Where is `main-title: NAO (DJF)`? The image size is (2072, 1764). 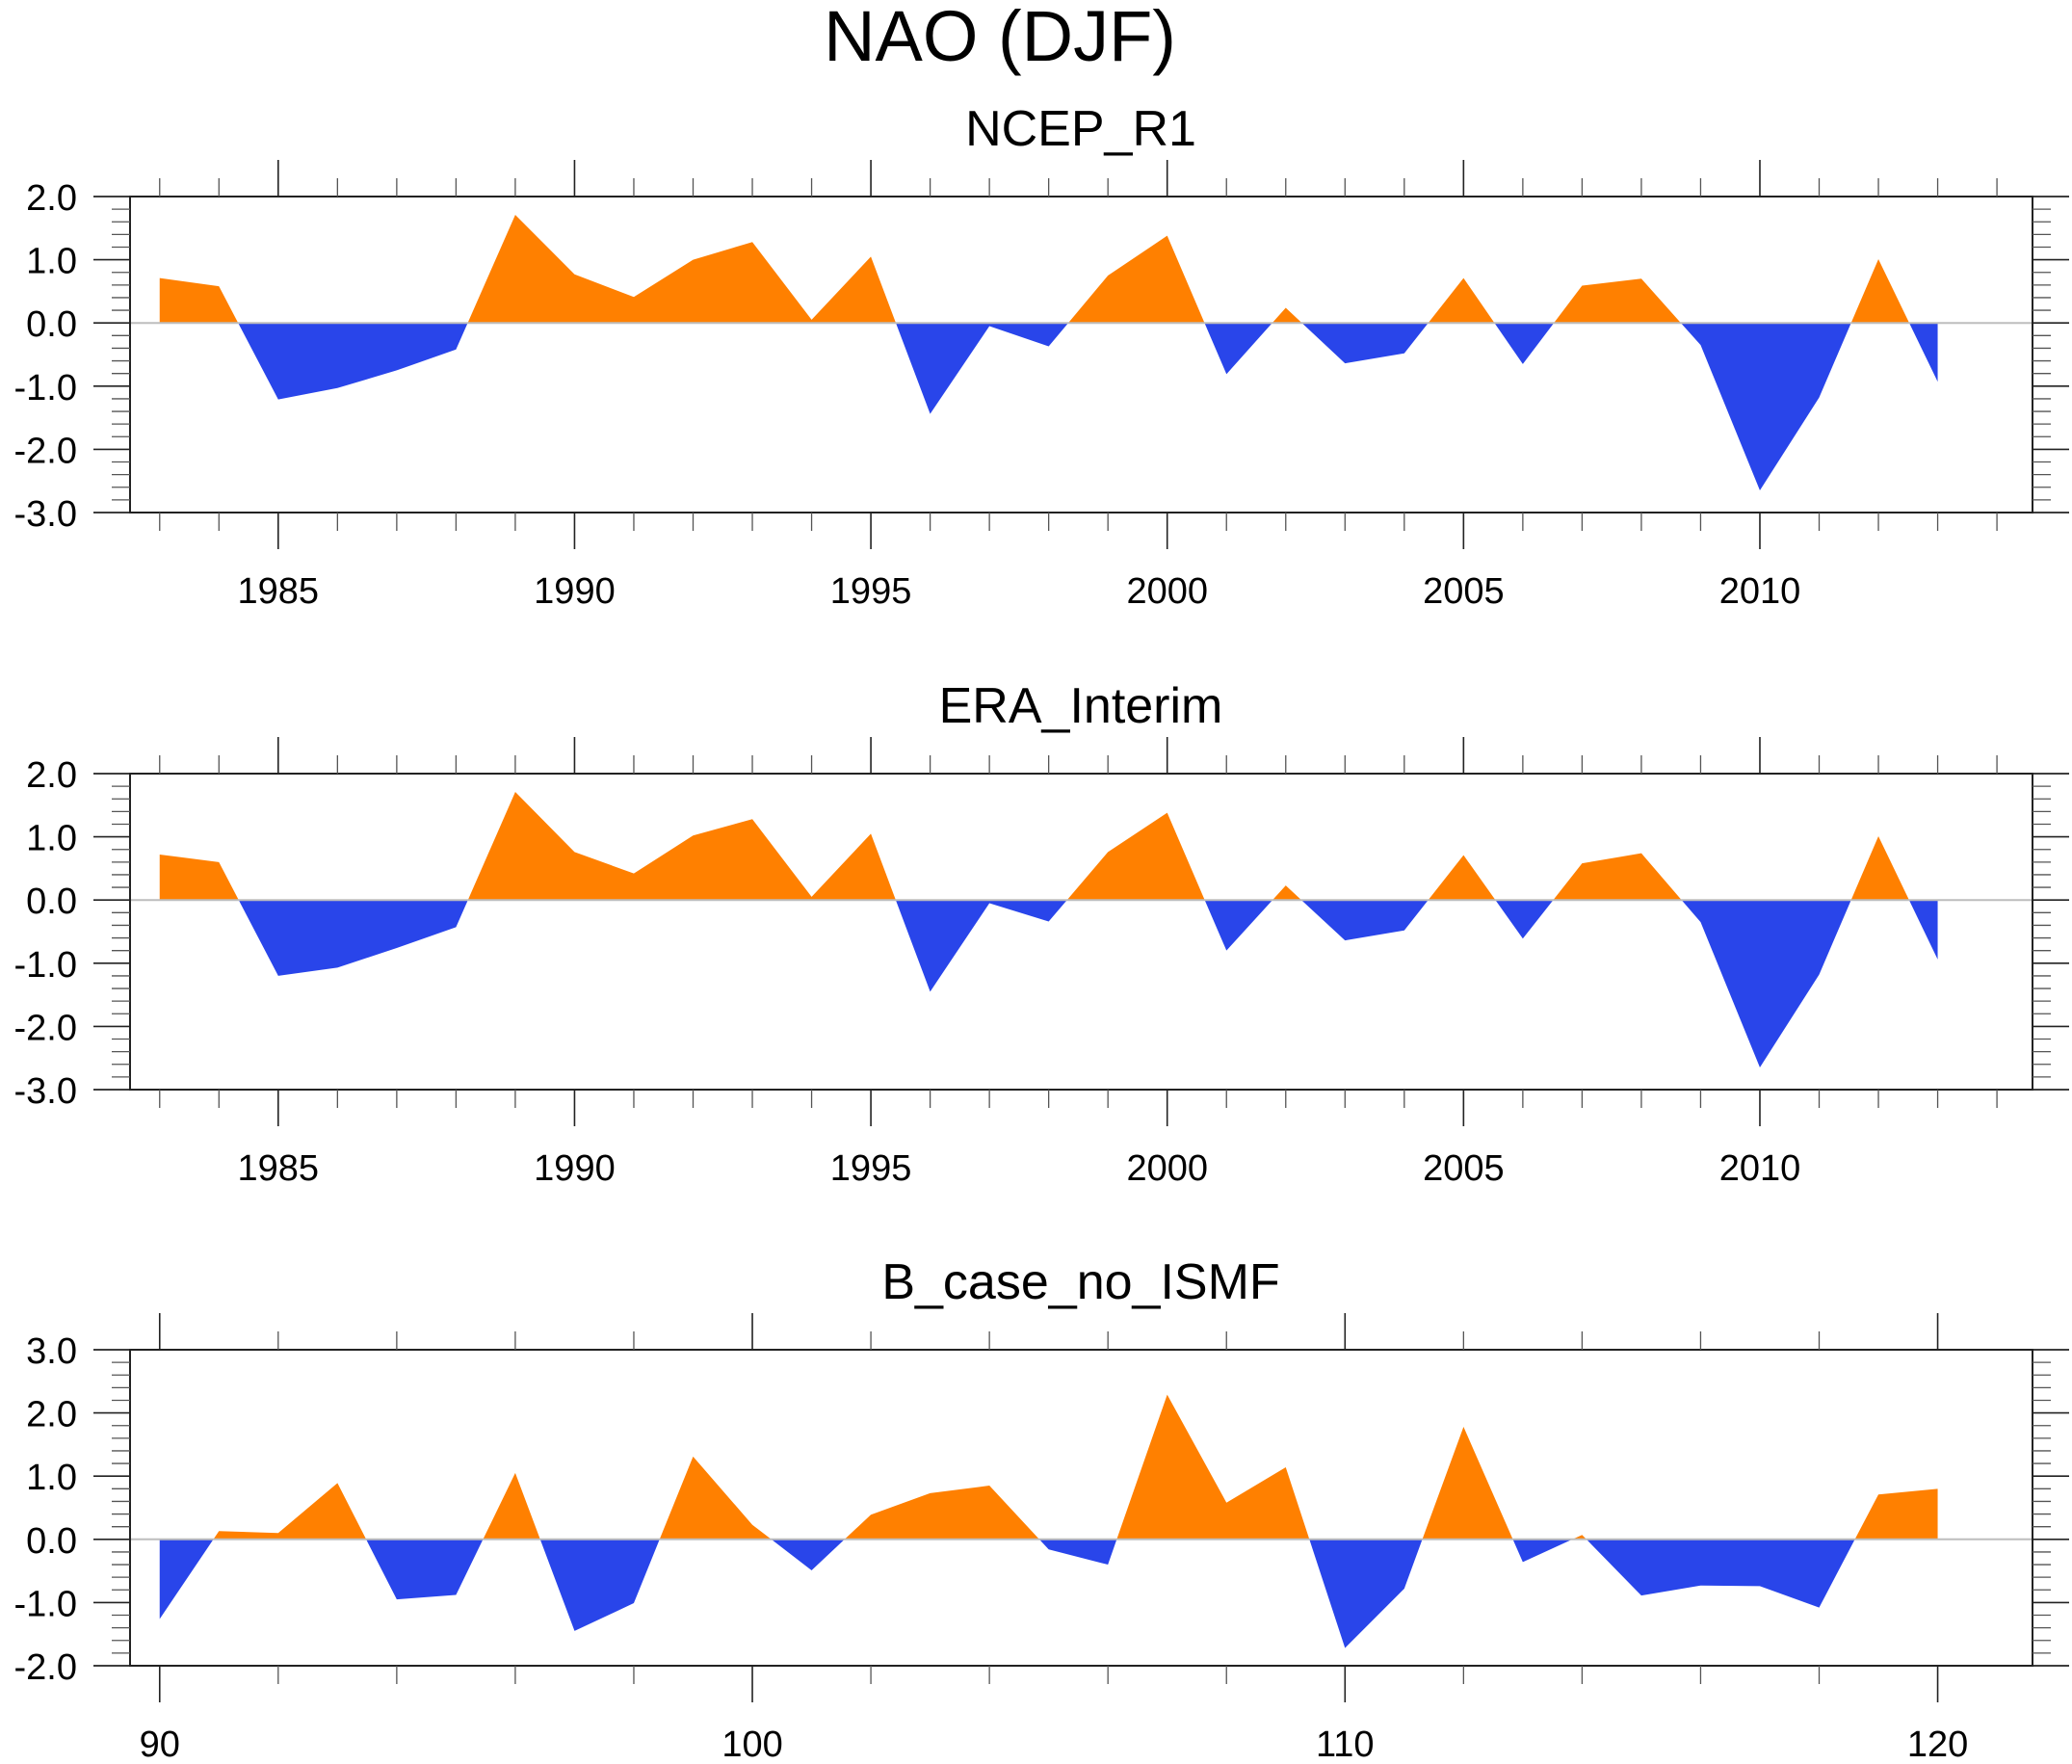
main-title: NAO (DJF) is located at coordinates (1000, 38).